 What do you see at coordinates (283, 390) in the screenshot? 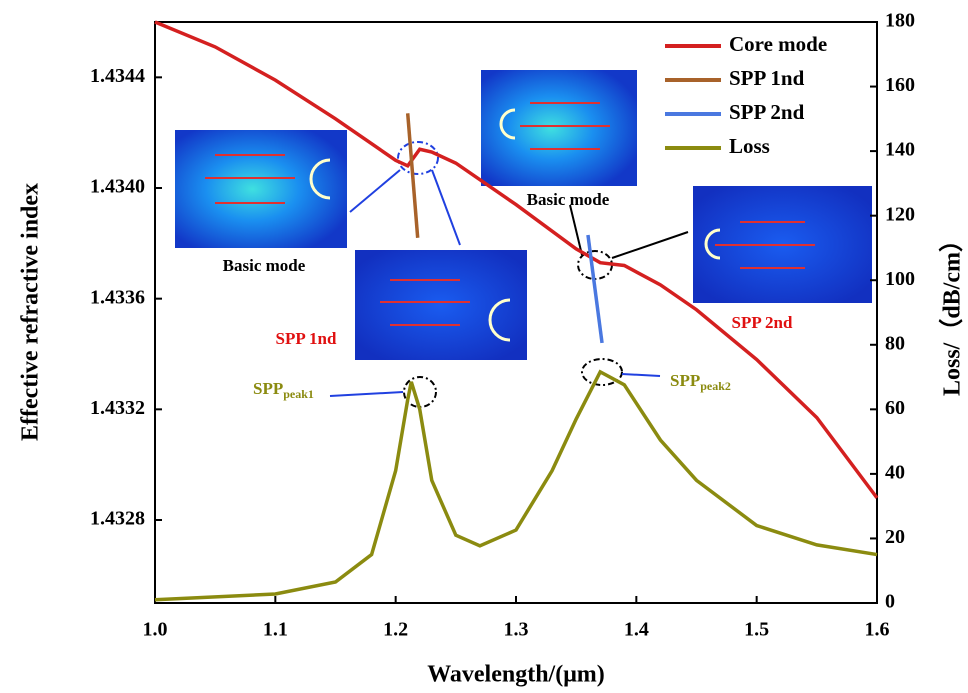
I see `annotation: SPPpeak1` at bounding box center [283, 390].